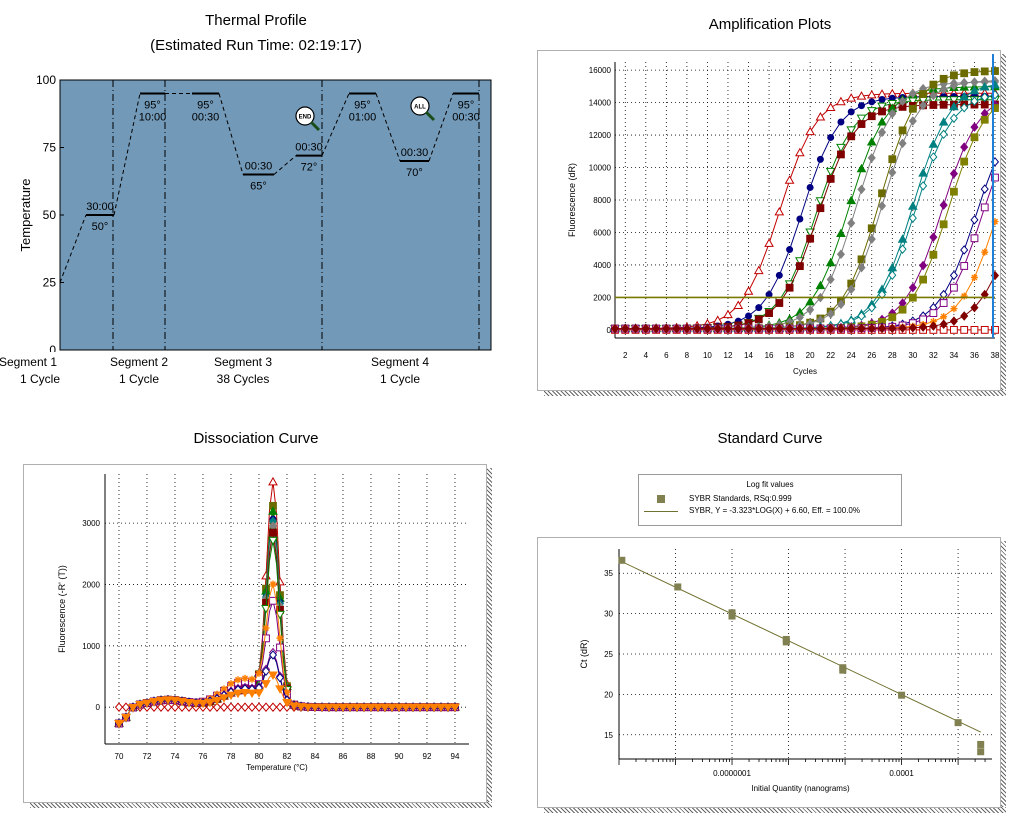 The width and height of the screenshot is (1028, 828). What do you see at coordinates (363, 118) in the screenshot?
I see `thermal-step-time: 01:00` at bounding box center [363, 118].